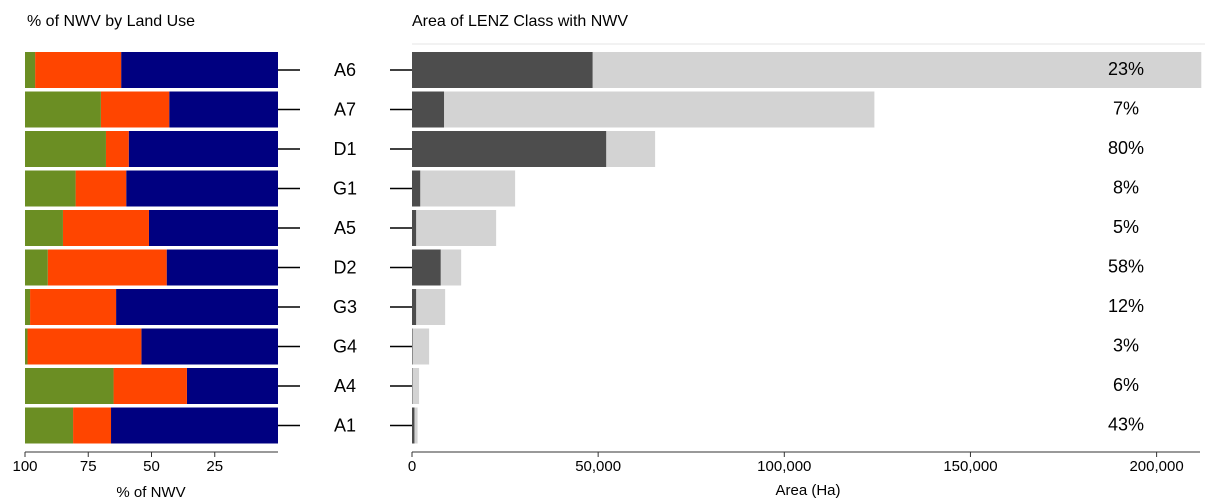 This screenshot has height=504, width=1205. I want to click on percent-label: 23%, so click(1126, 69).